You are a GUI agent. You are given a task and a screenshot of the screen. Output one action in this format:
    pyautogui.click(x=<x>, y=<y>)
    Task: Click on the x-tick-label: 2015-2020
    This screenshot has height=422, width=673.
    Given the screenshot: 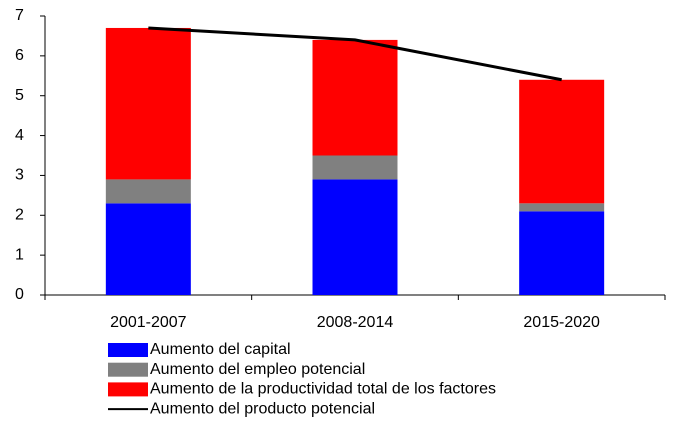 What is the action you would take?
    pyautogui.click(x=561, y=322)
    